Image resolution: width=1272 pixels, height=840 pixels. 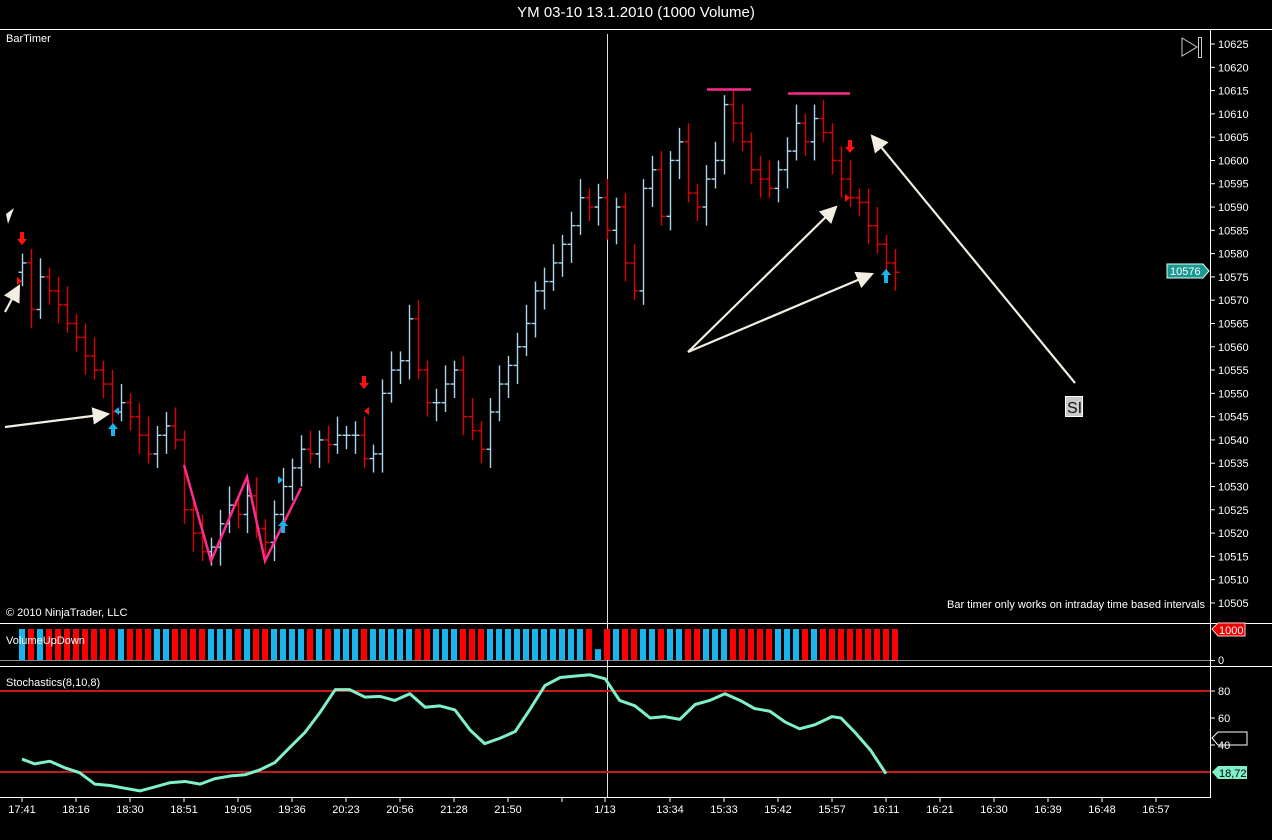 What do you see at coordinates (1233, 604) in the screenshot?
I see `price-axis-label: 10505` at bounding box center [1233, 604].